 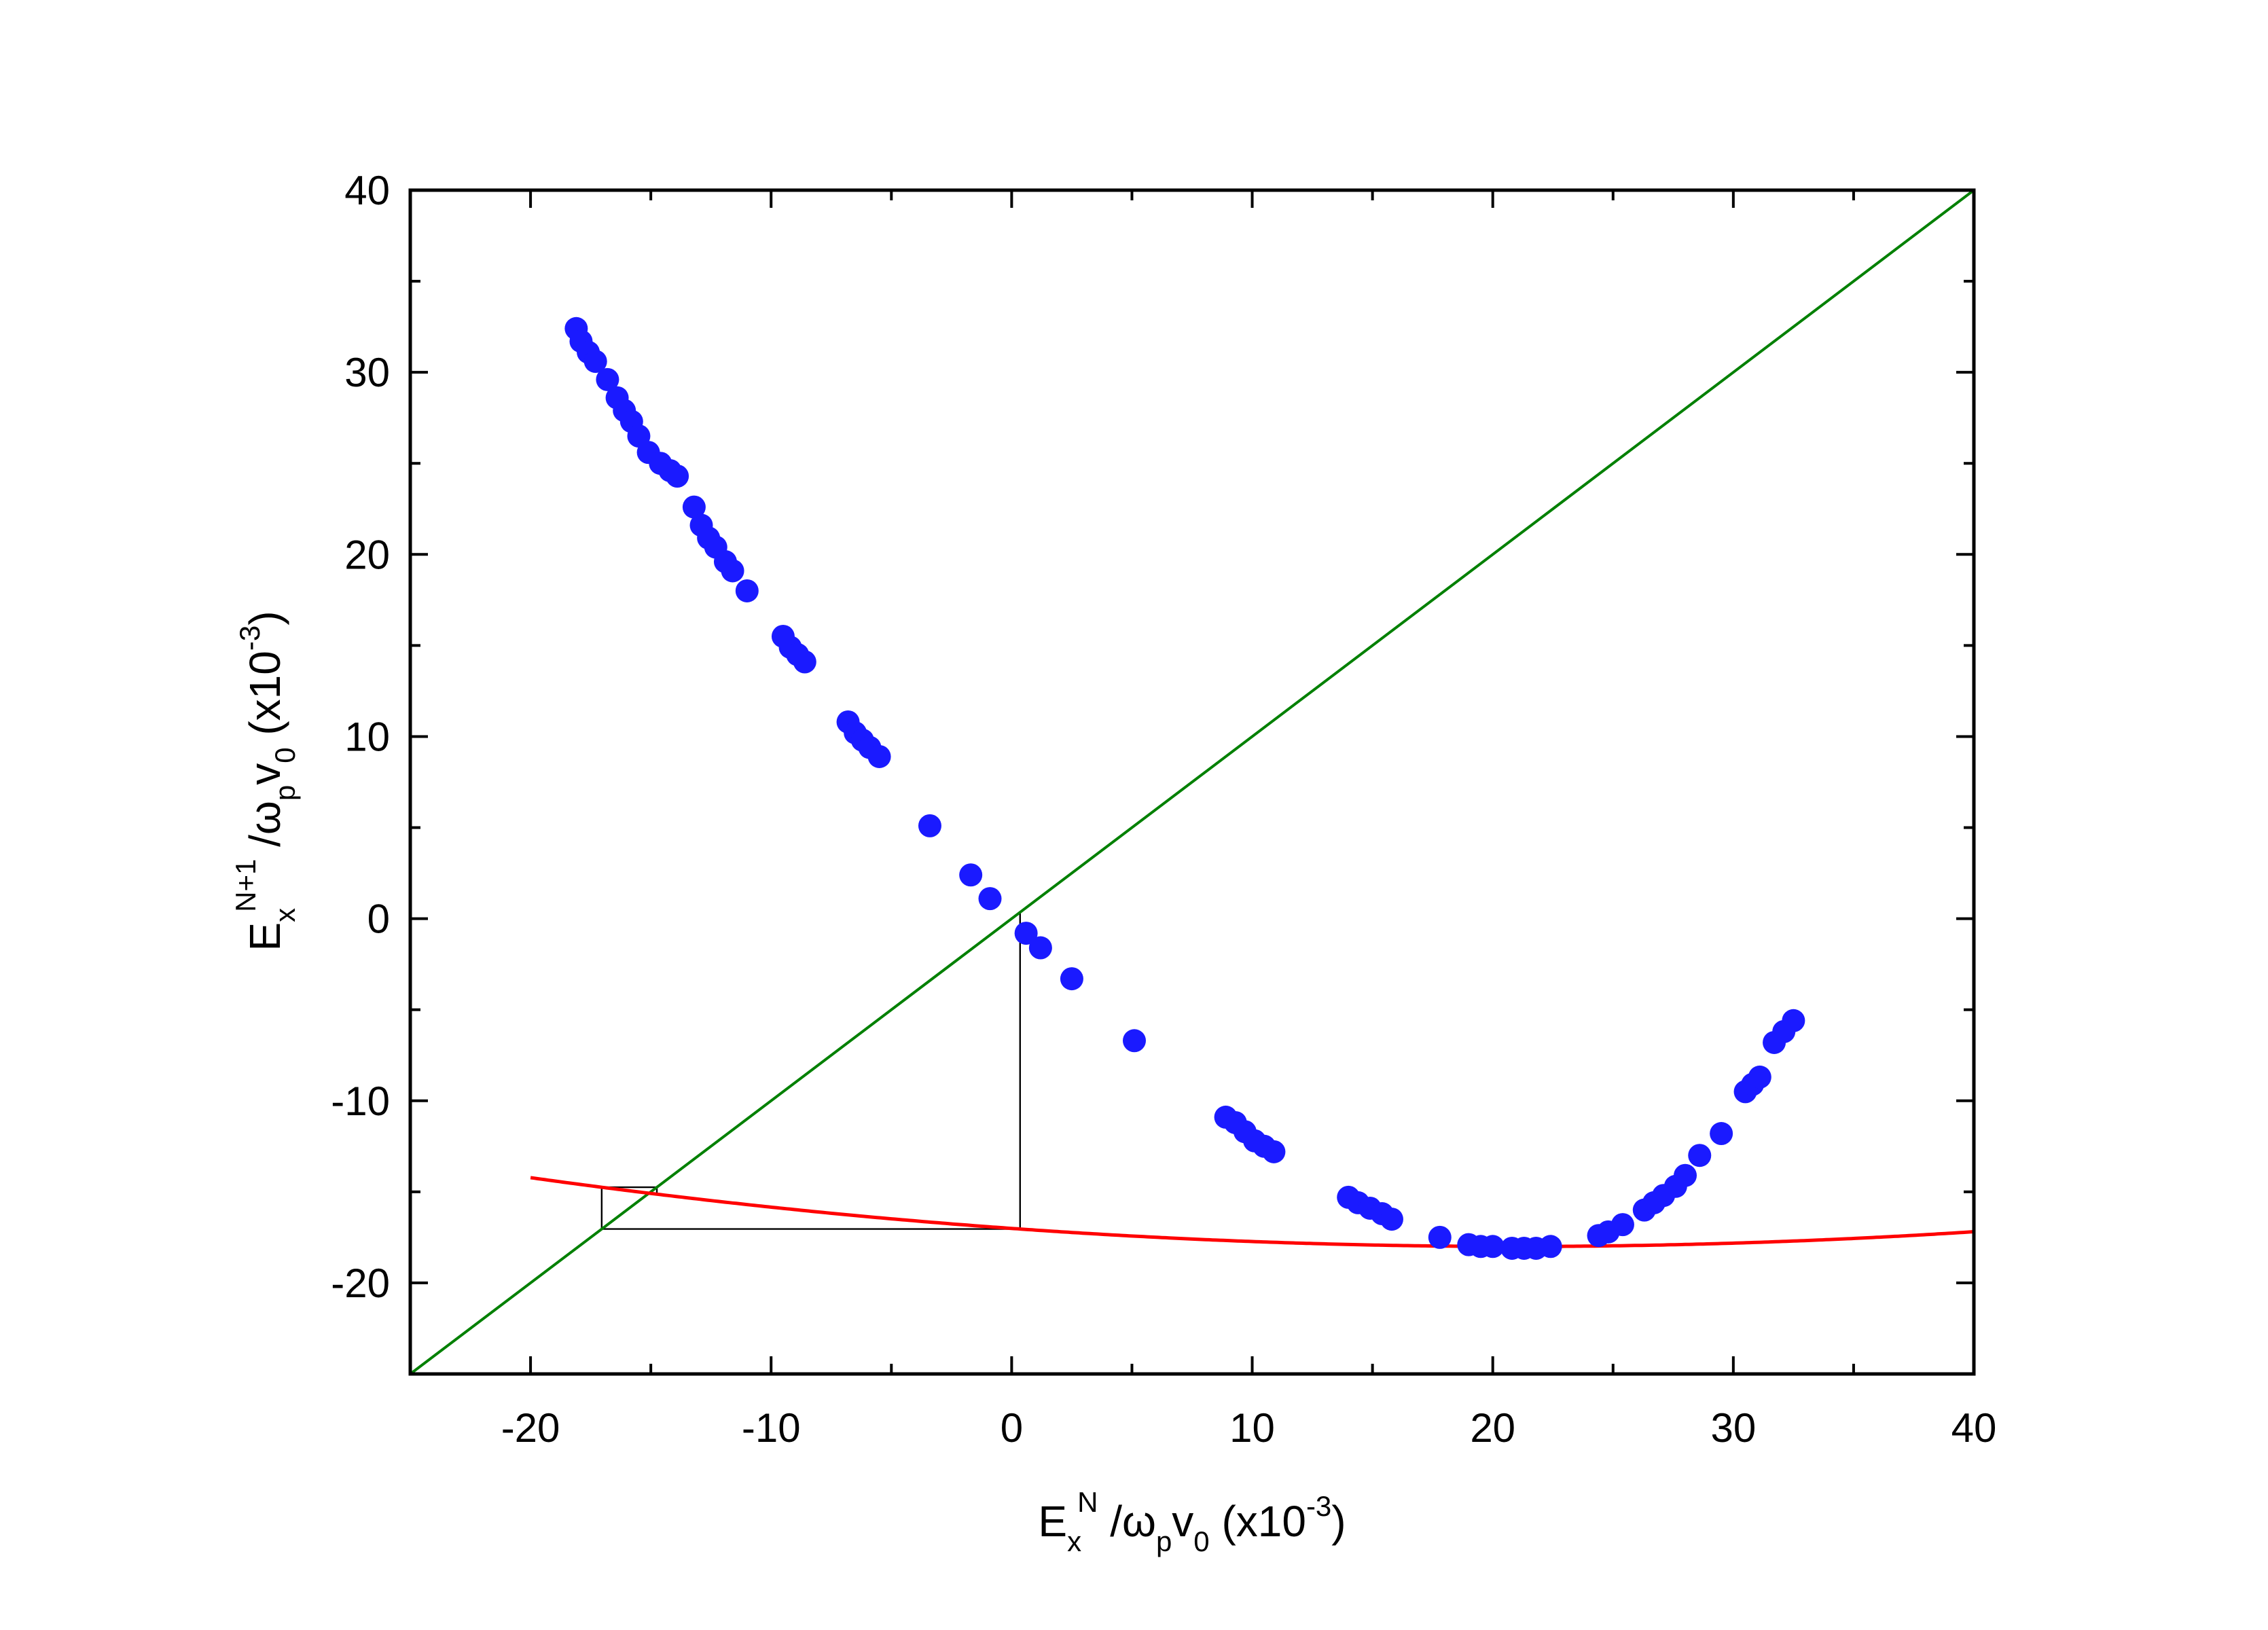 I want to click on y-tick-label: -10, so click(x=361, y=1101).